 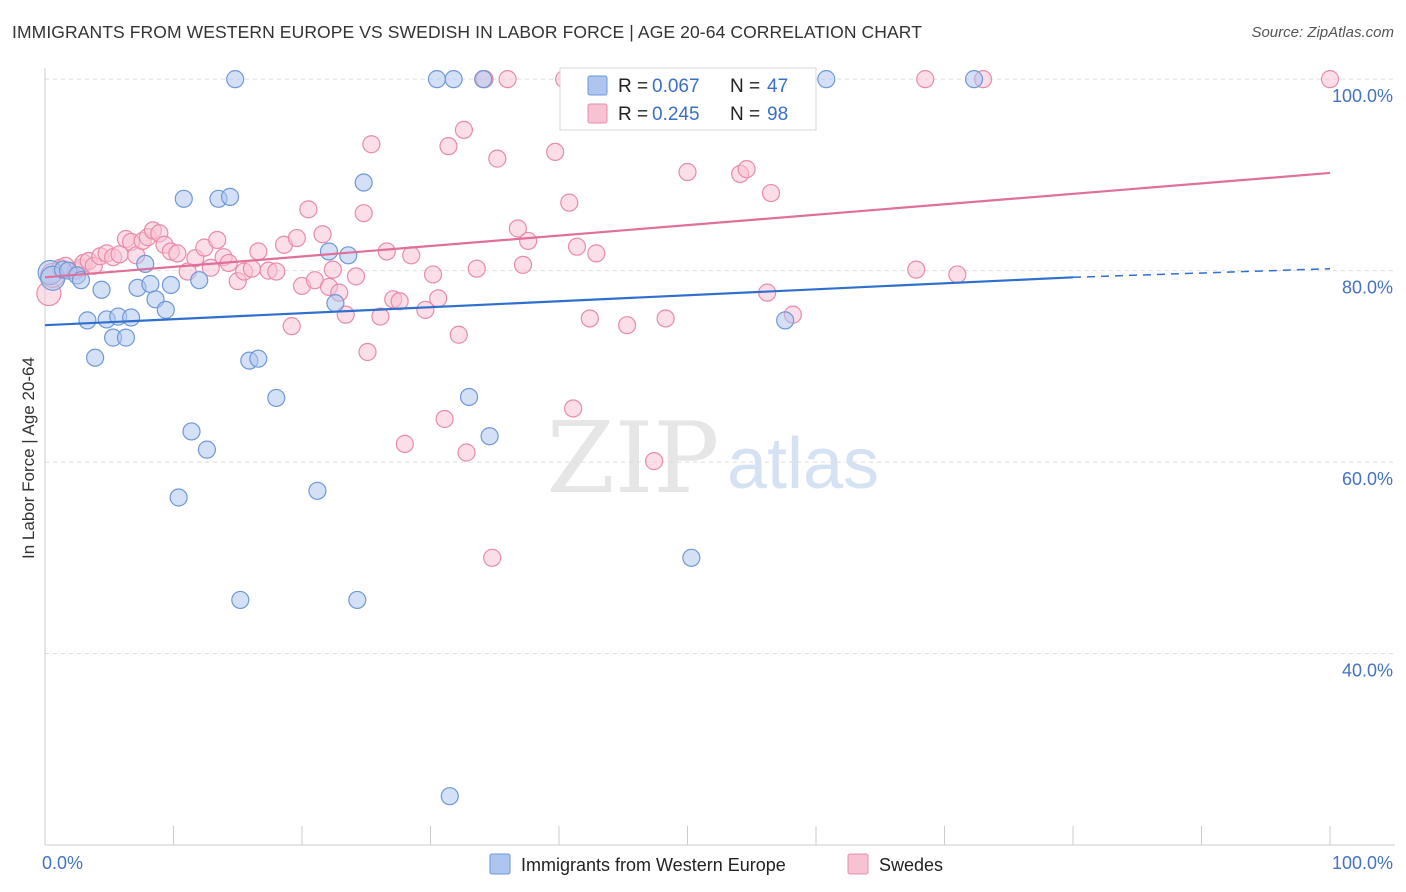 What do you see at coordinates (28, 458) in the screenshot?
I see `y-axis-label: In Labor Force | Age 20-64` at bounding box center [28, 458].